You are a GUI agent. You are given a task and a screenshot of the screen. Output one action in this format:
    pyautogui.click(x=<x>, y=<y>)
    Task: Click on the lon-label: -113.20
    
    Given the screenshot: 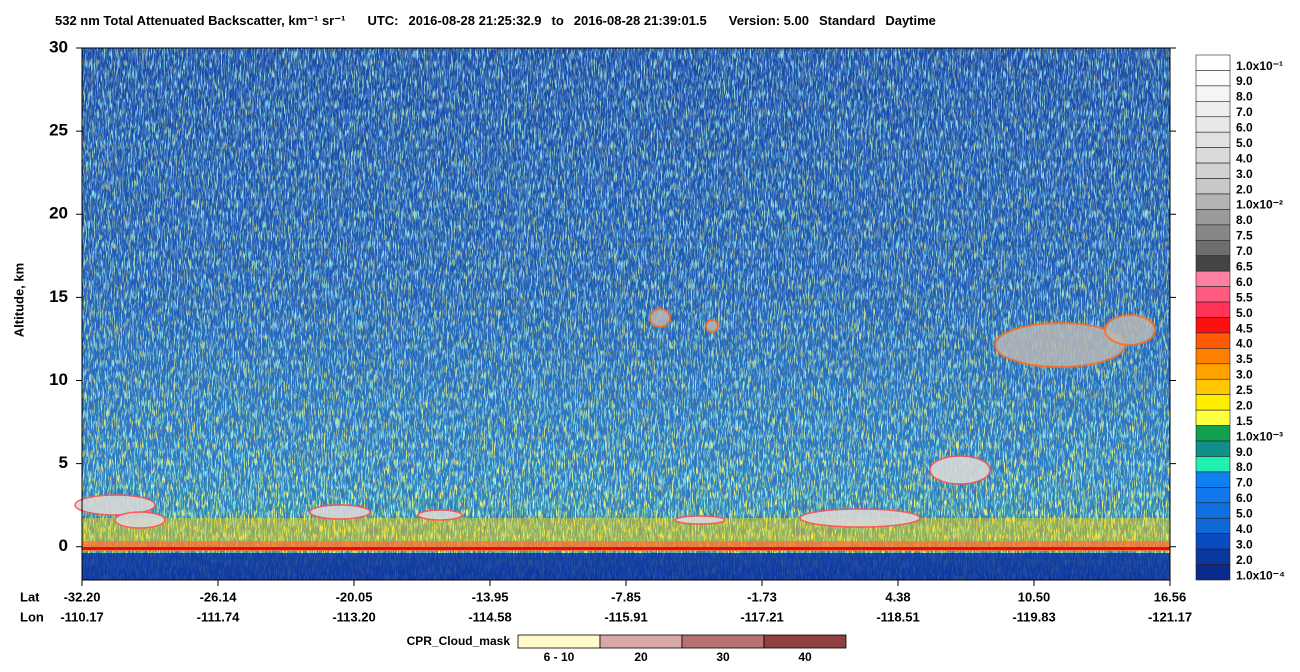 What is the action you would take?
    pyautogui.click(x=353, y=616)
    